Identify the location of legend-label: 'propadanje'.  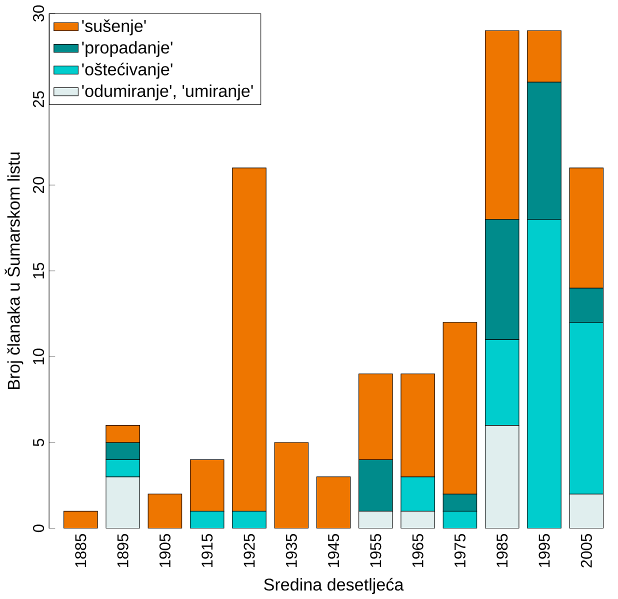
(127, 49).